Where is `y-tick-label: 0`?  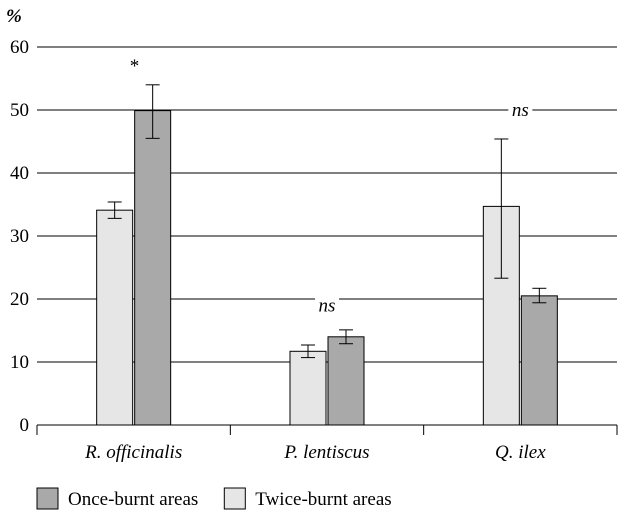
y-tick-label: 0 is located at coordinates (25, 425).